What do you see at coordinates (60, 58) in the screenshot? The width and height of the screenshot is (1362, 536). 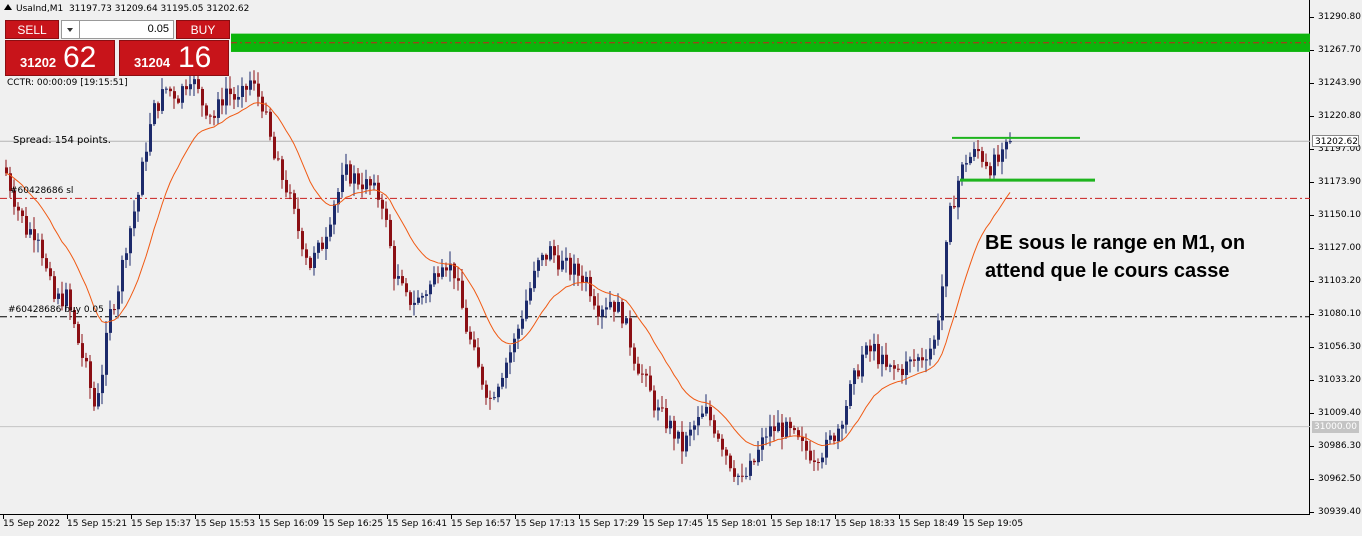 I see `sell-quote: 31202 62` at bounding box center [60, 58].